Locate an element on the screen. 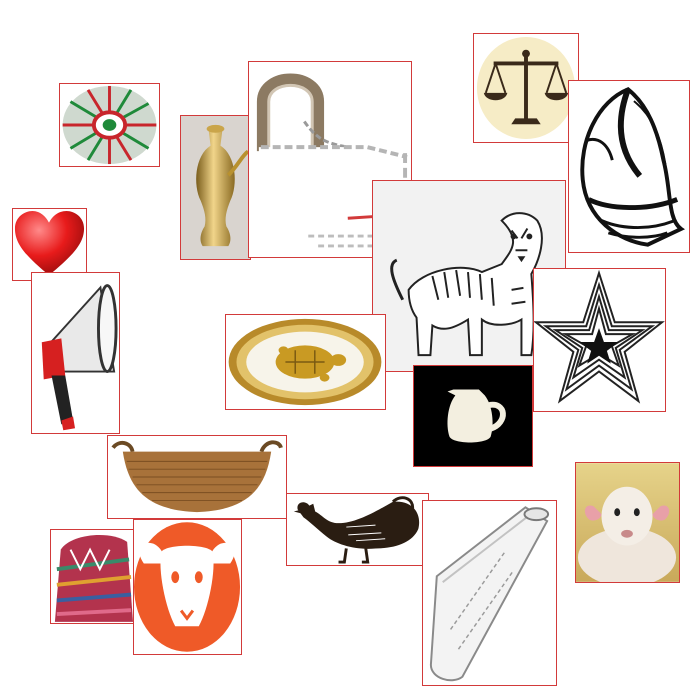 This screenshot has width=700, height=700. test-tube-icon is located at coordinates (489, 594).